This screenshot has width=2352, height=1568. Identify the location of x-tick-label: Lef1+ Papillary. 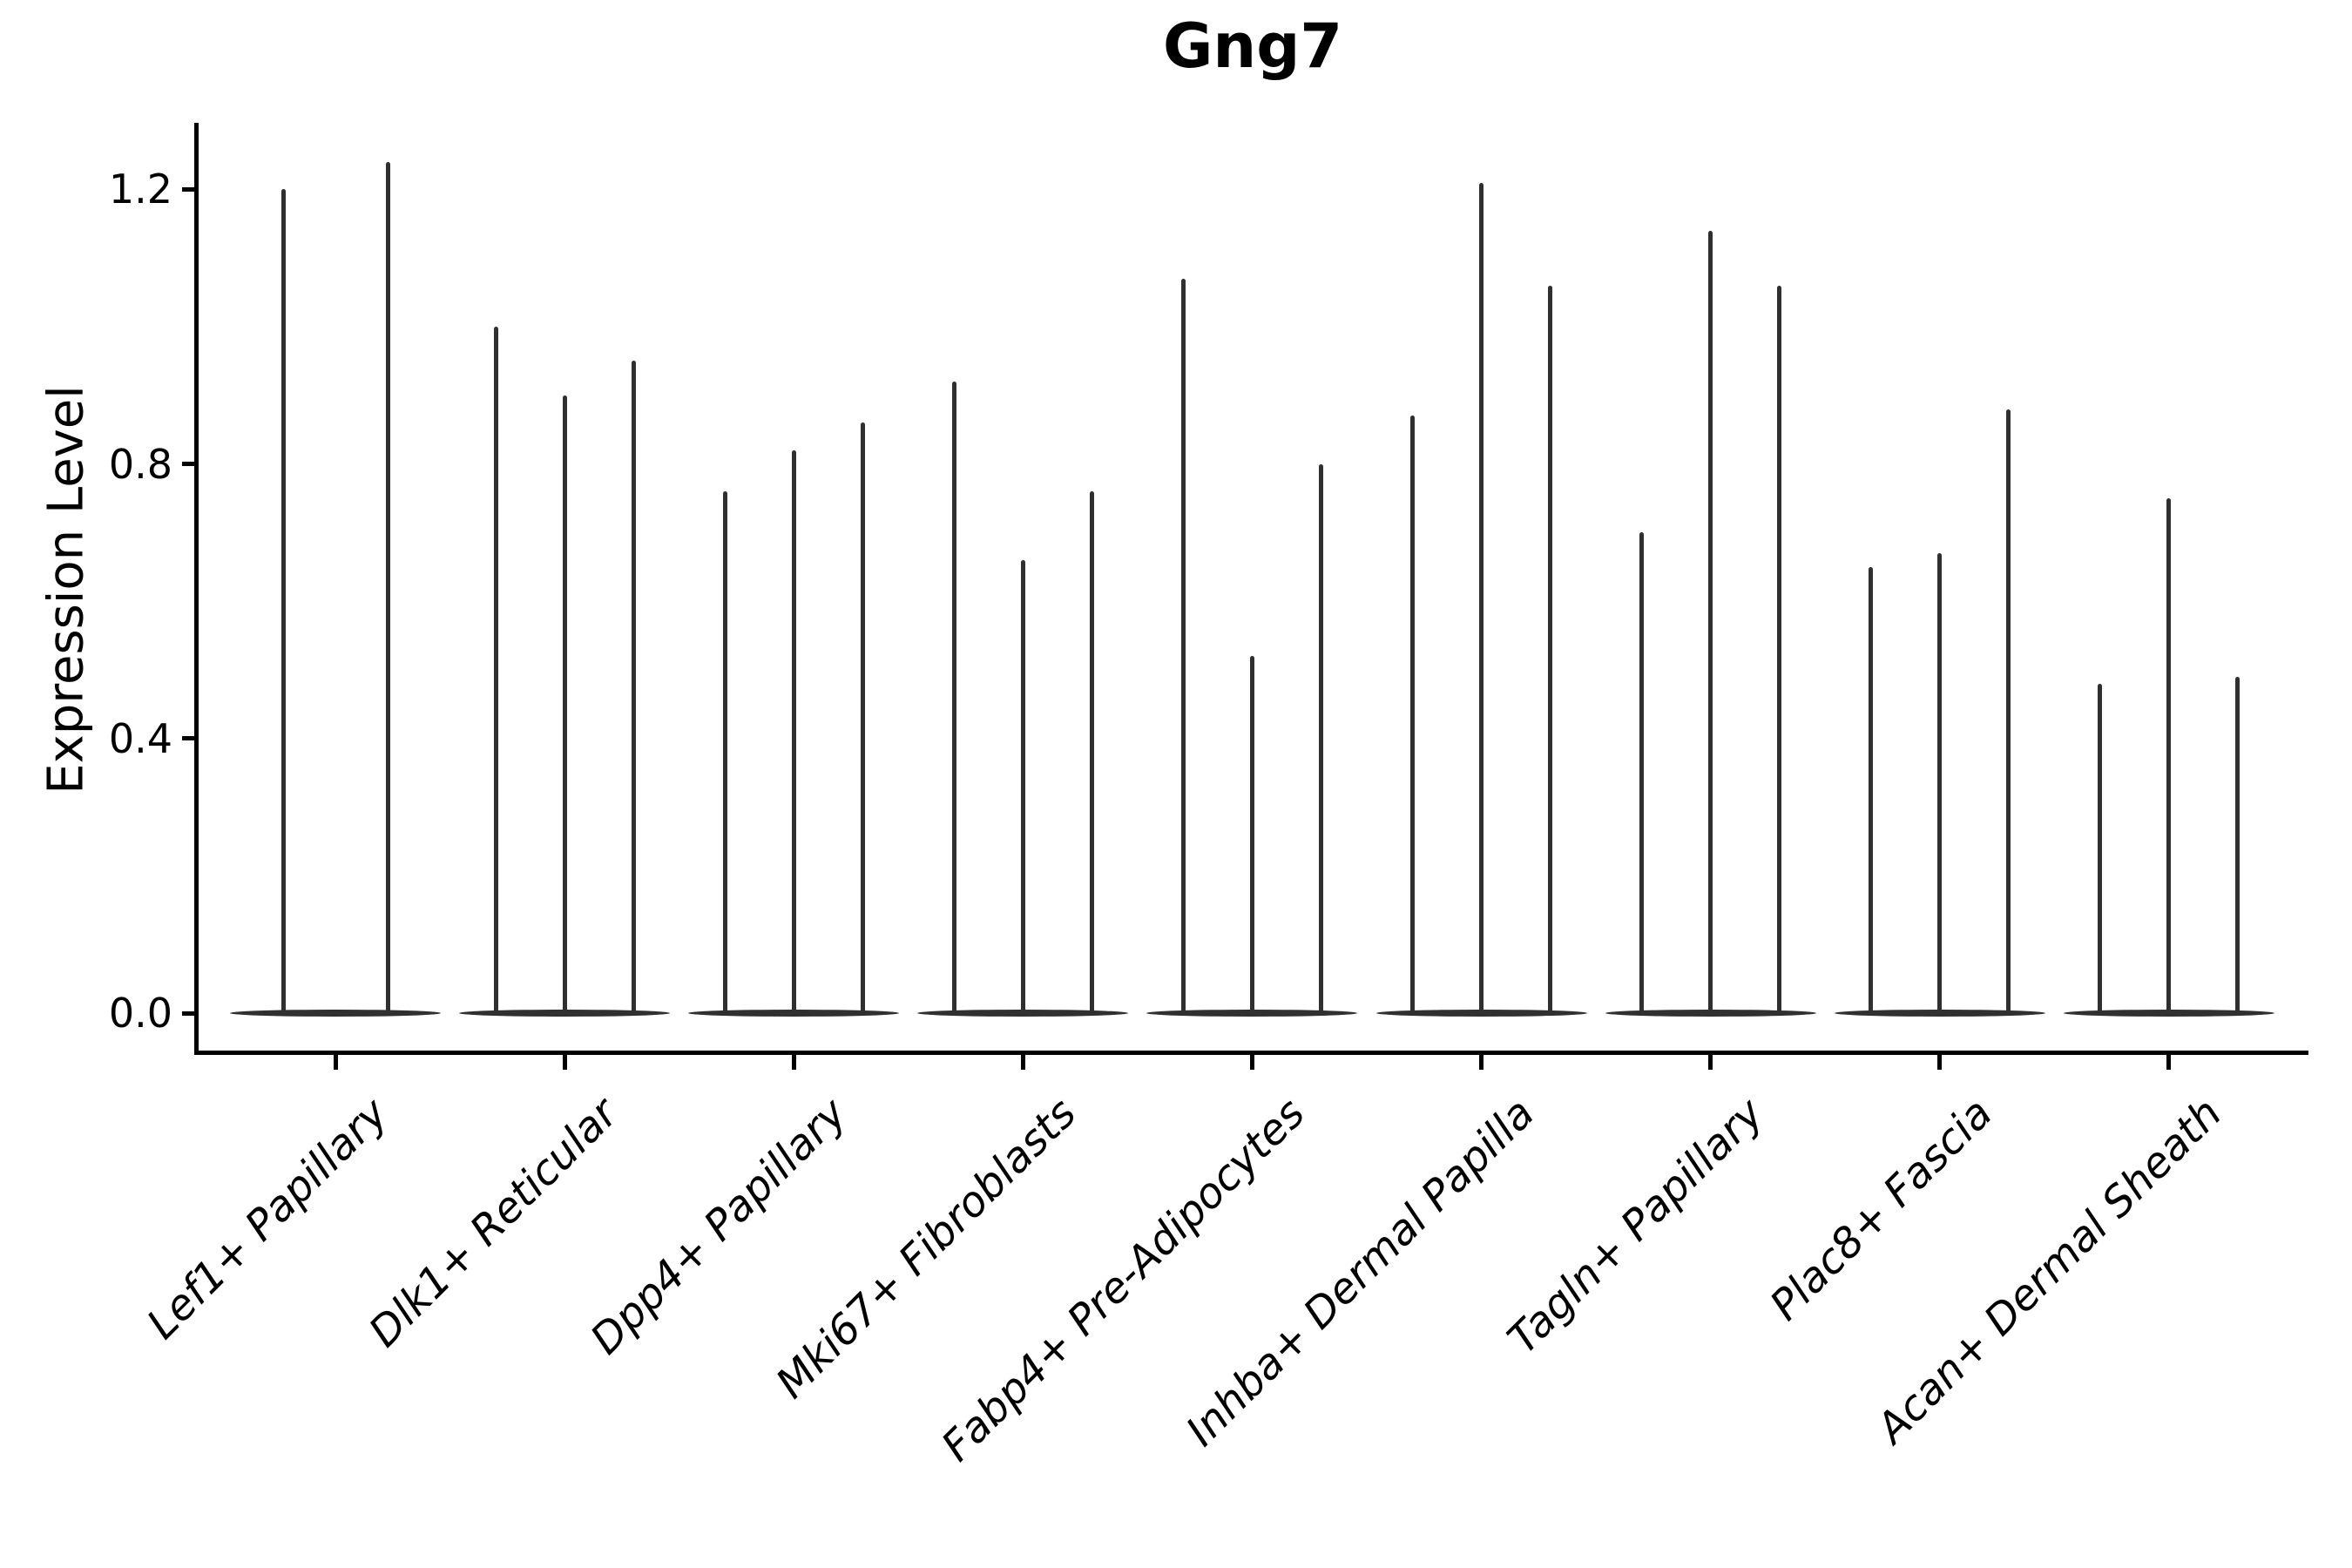
(268, 1219).